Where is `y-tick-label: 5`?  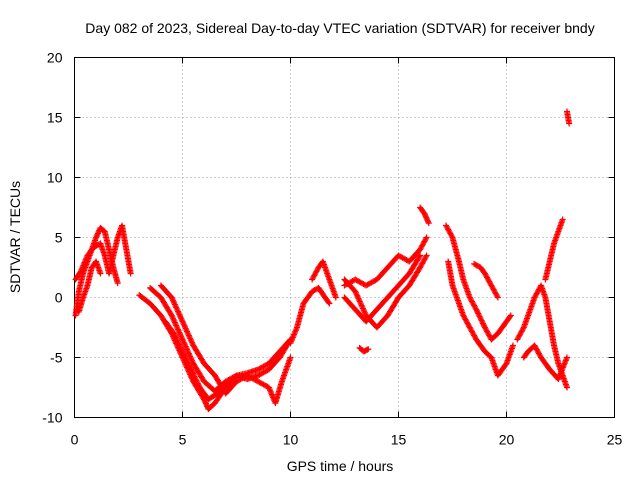 y-tick-label: 5 is located at coordinates (59, 238).